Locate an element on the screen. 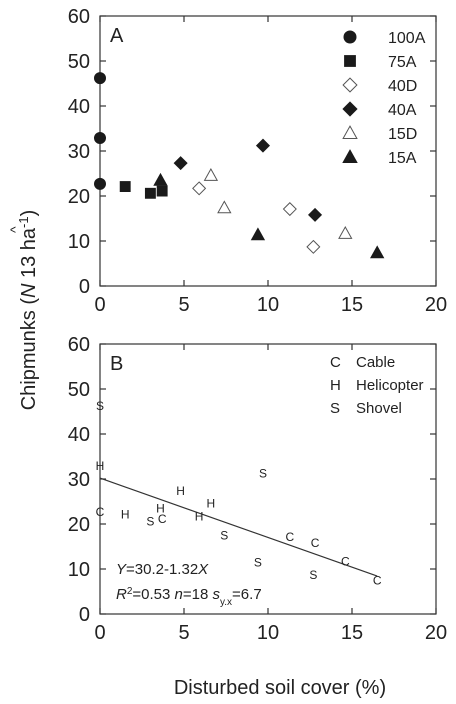  y-axis-label-n: N is located at coordinates (29, 290).